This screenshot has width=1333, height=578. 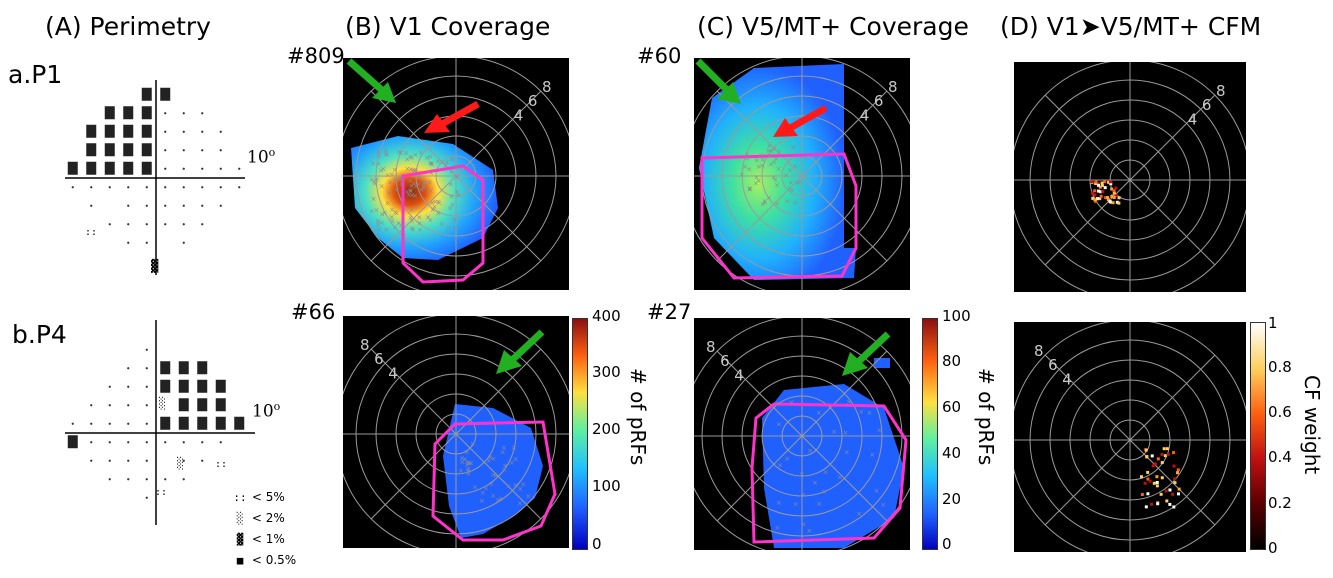 What do you see at coordinates (316, 56) in the screenshot?
I see `count-label-b-p1: #809` at bounding box center [316, 56].